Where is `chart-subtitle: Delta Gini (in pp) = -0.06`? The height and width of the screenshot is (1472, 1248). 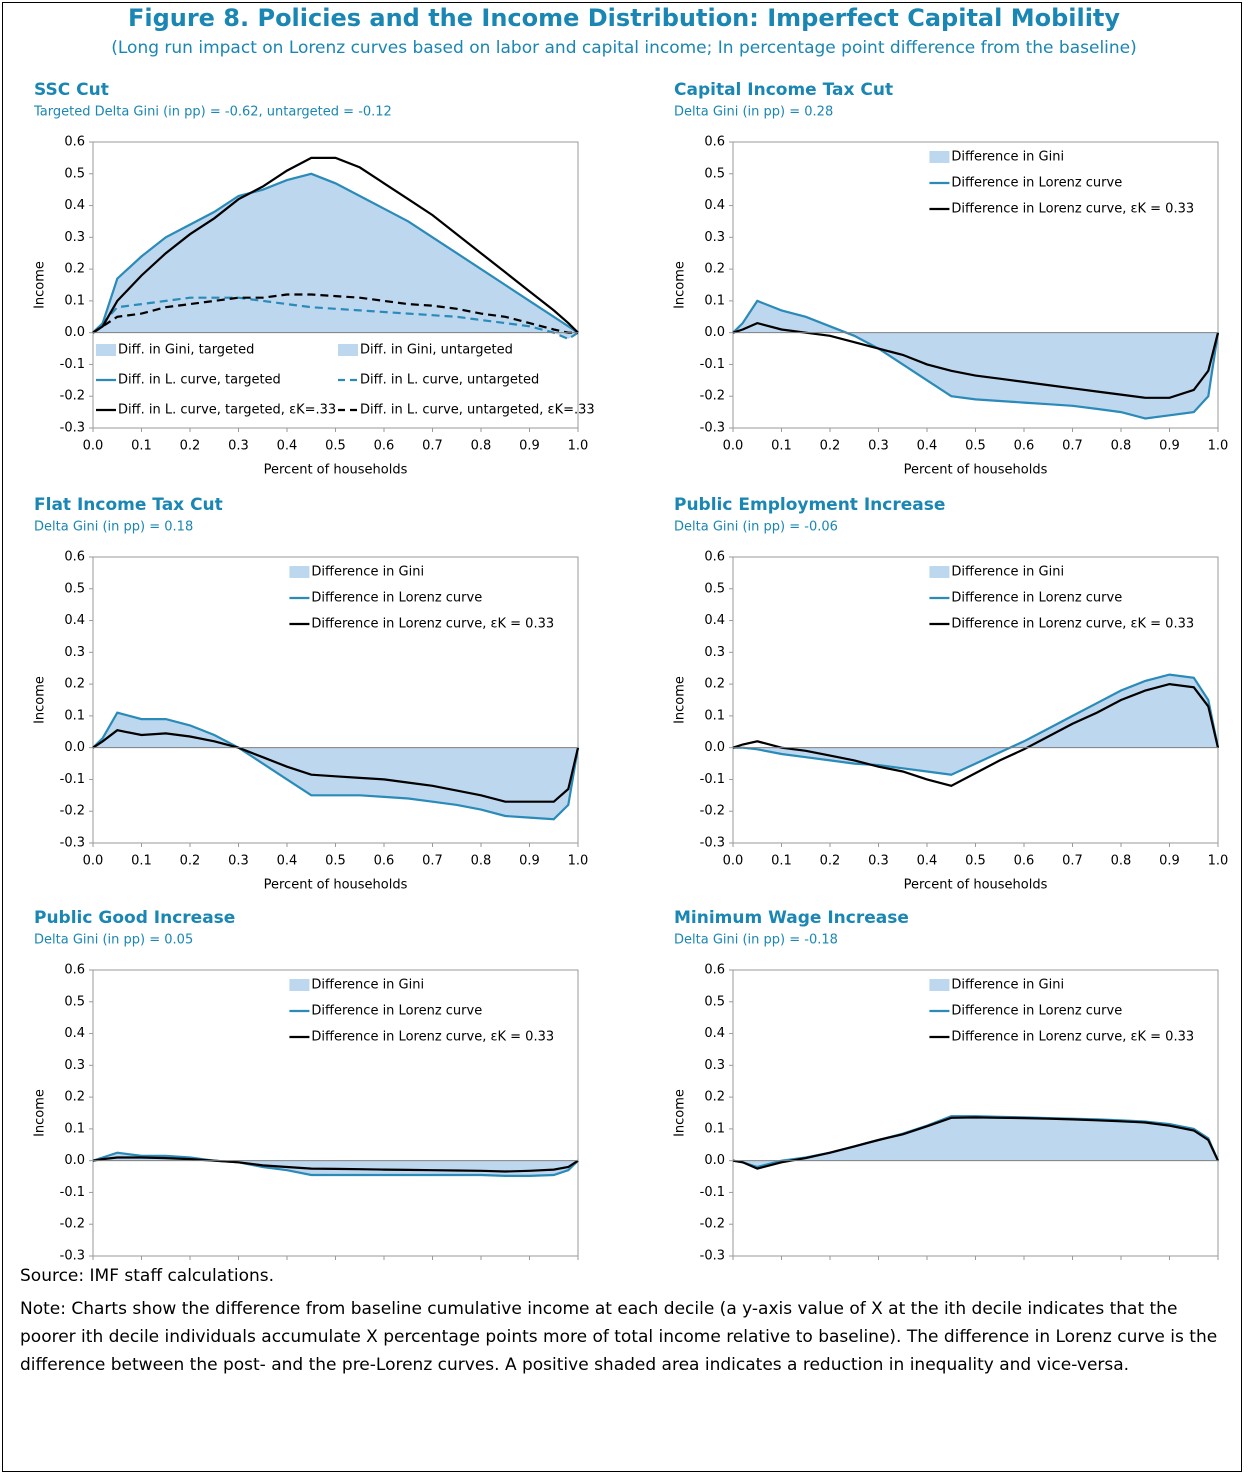
chart-subtitle: Delta Gini (in pp) = -0.06 is located at coordinates (756, 527).